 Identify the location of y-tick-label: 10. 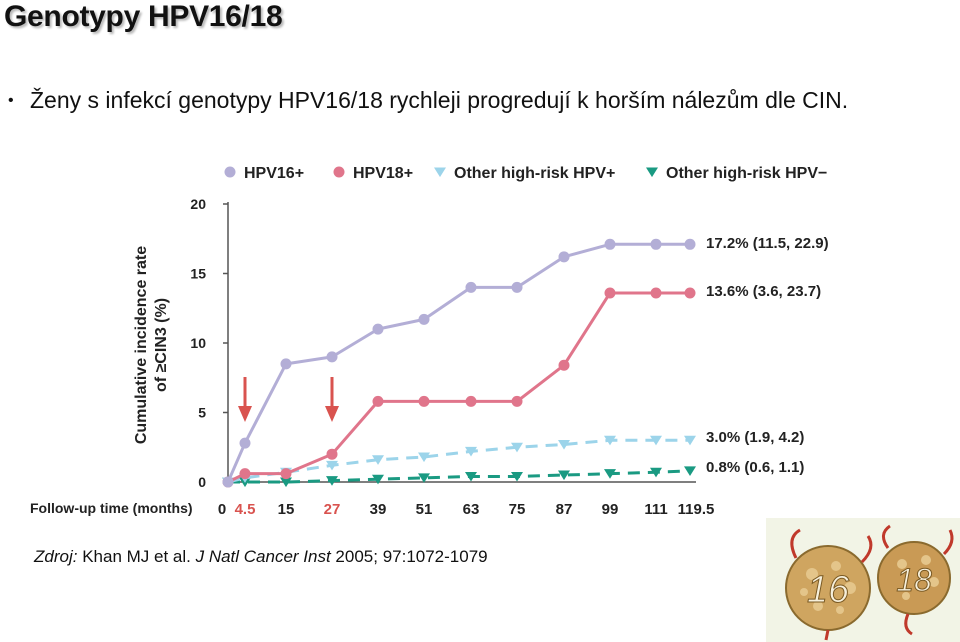
(198, 343).